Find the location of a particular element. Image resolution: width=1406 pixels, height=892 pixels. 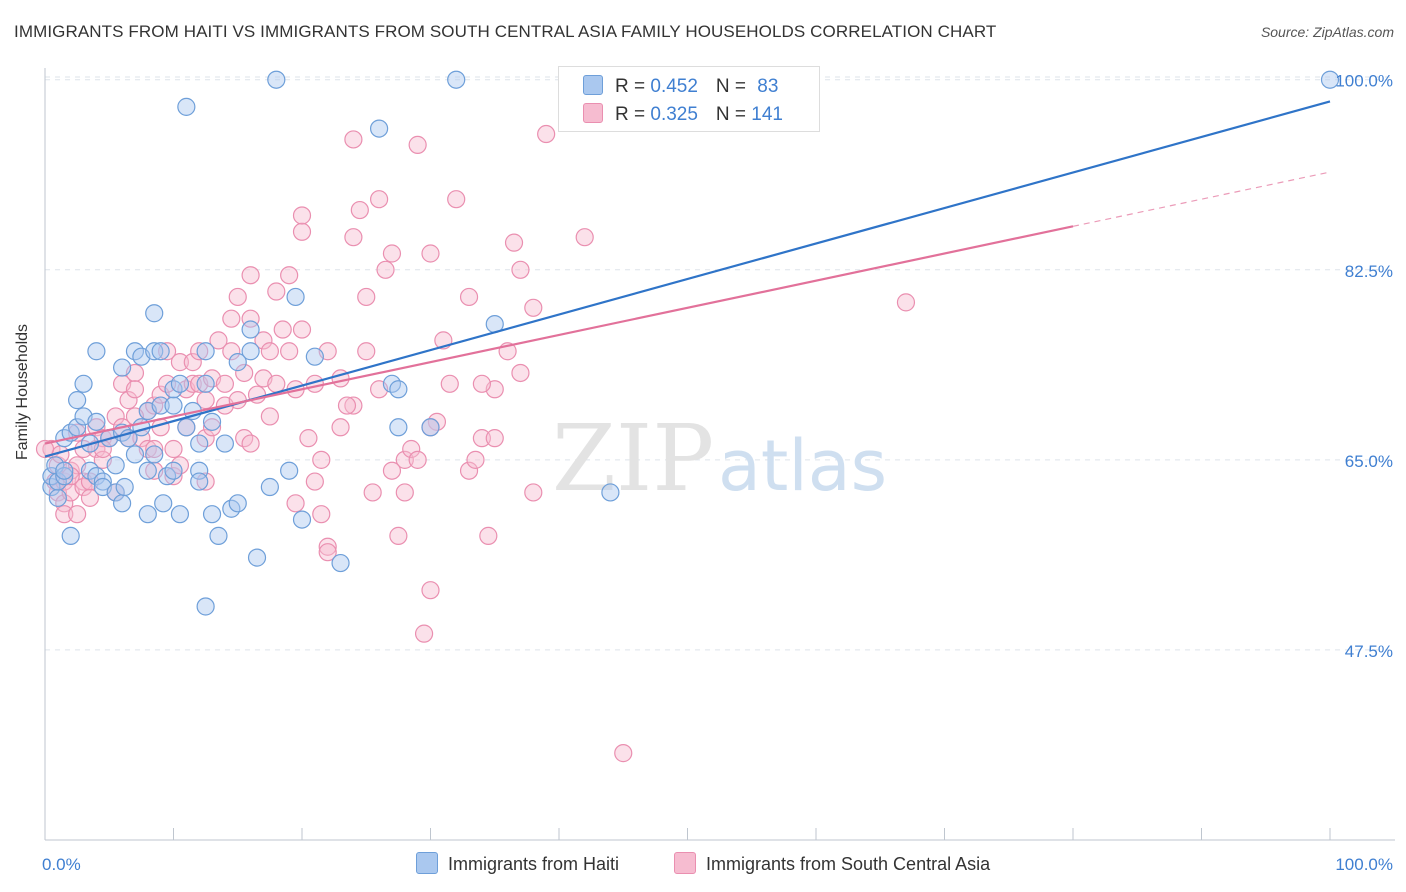

legend-swatch-sca is located at coordinates (593, 113).